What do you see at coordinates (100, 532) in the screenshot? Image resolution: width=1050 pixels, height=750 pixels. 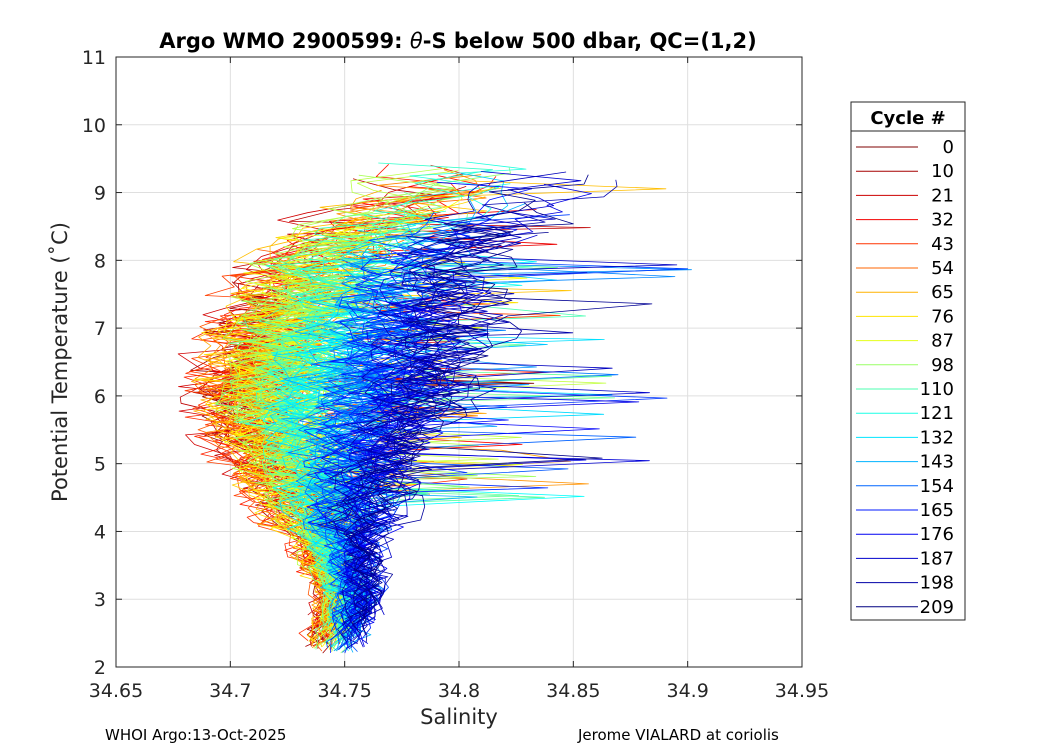 I see `y-tick-label: 4` at bounding box center [100, 532].